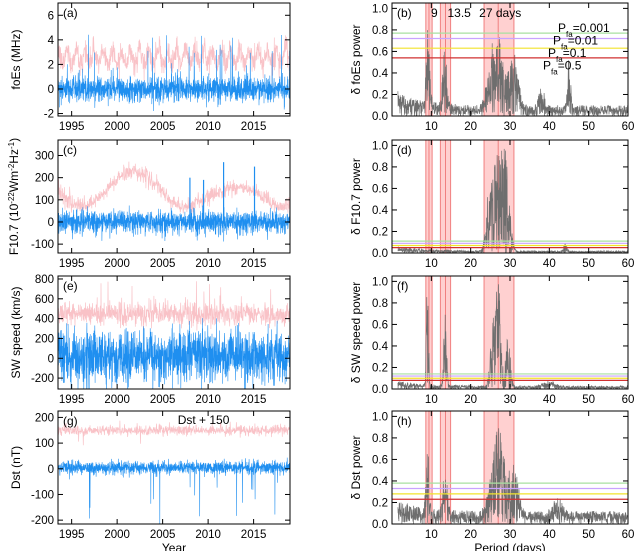  What do you see at coordinates (380, 482) in the screenshot?
I see `ytick-label-h-2: 0.4` at bounding box center [380, 482].